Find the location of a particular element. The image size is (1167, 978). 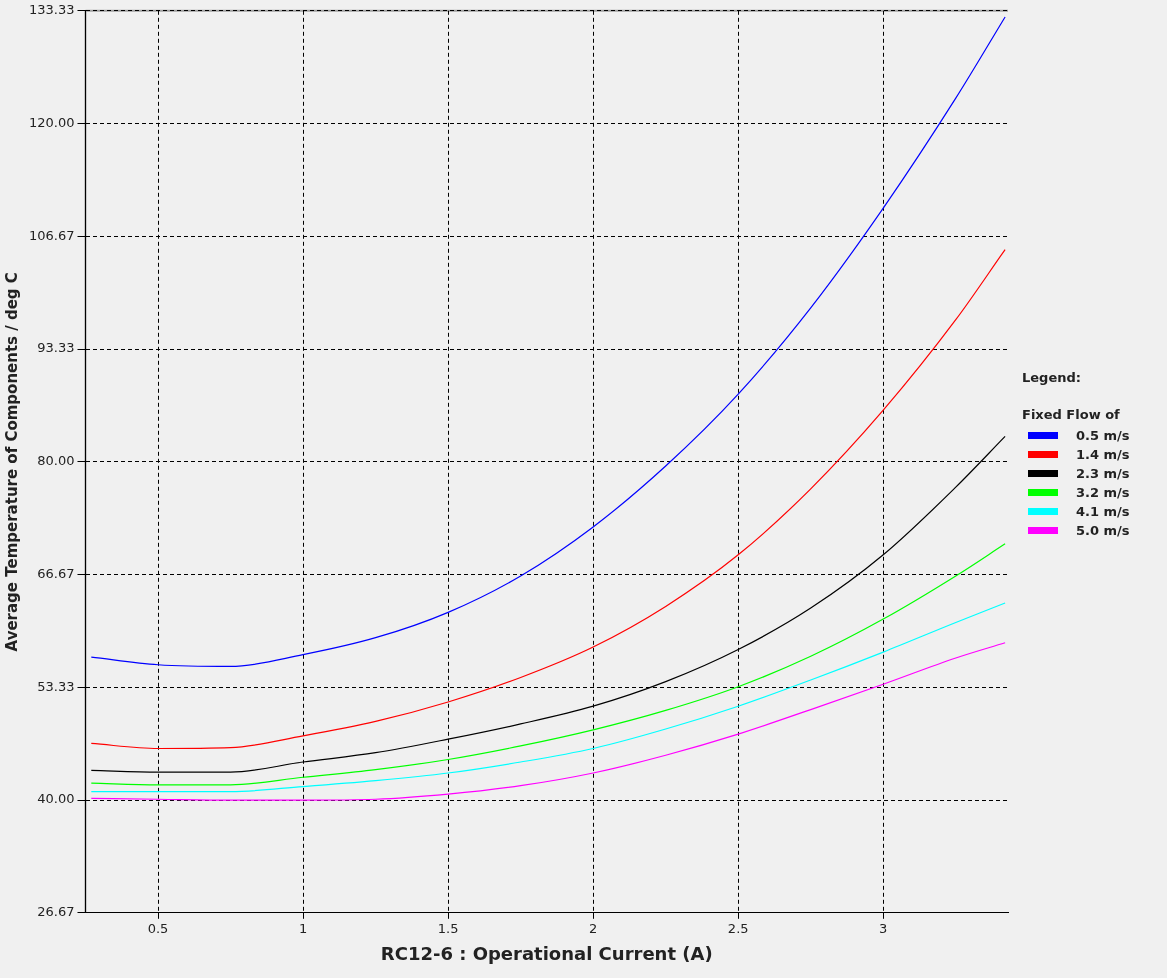

legend-label: 1.4 m/s is located at coordinates (1103, 454).